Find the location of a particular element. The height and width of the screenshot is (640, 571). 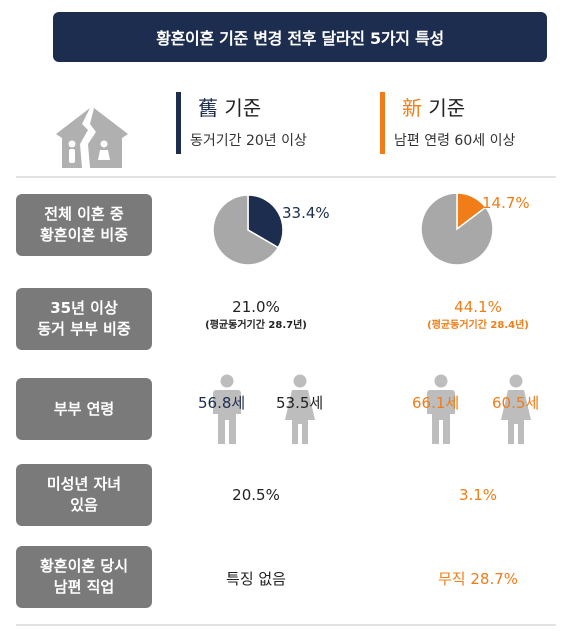

pie-new-label: 14.7% is located at coordinates (506, 203).